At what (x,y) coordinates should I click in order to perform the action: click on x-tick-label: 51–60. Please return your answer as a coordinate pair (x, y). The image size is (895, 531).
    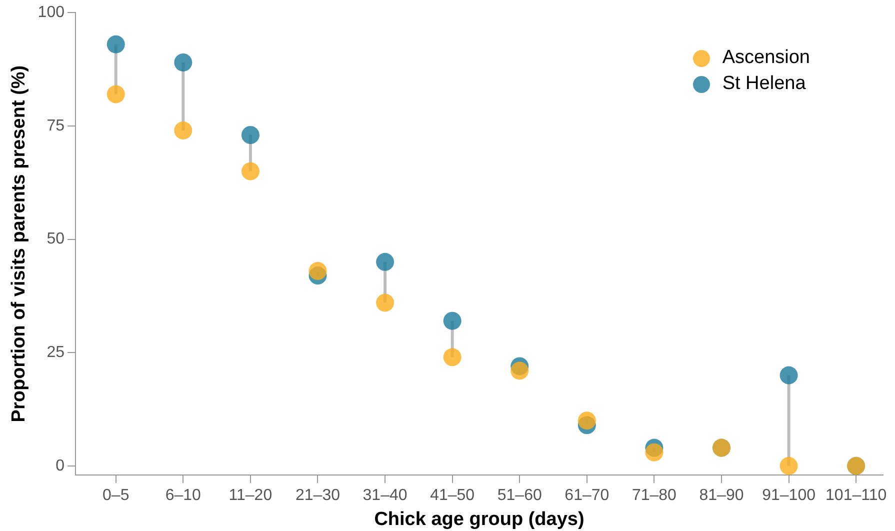
    Looking at the image, I should click on (519, 495).